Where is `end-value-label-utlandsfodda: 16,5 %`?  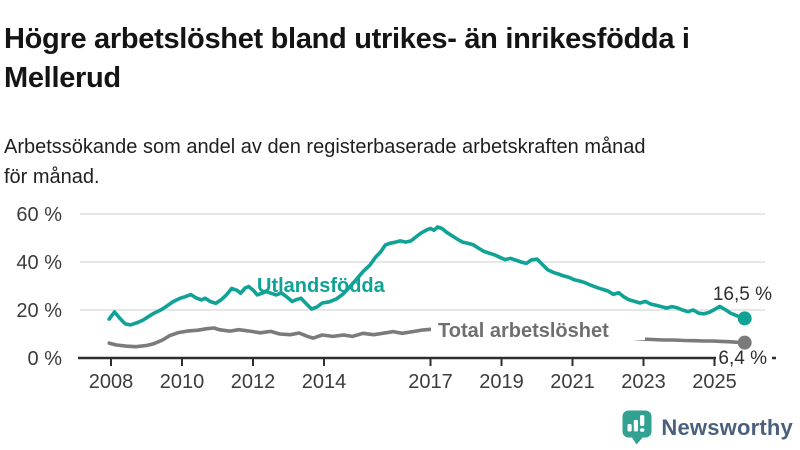
end-value-label-utlandsfodda: 16,5 % is located at coordinates (742, 294).